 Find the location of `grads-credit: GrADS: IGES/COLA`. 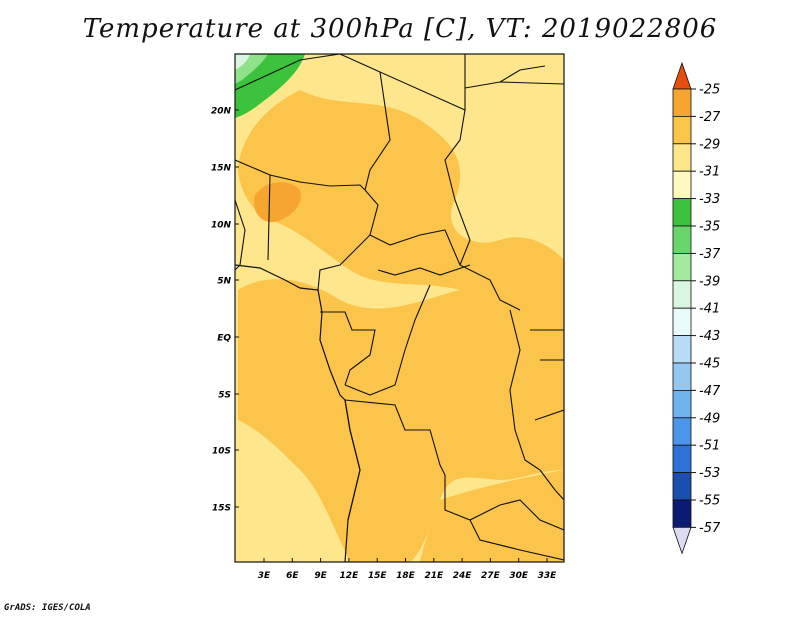

grads-credit: GrADS: IGES/COLA is located at coordinates (47, 608).